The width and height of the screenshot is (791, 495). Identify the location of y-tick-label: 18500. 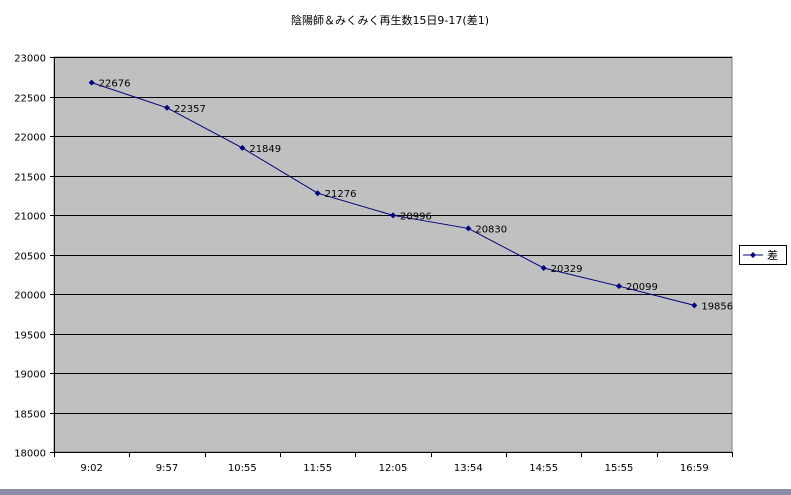
(30, 415).